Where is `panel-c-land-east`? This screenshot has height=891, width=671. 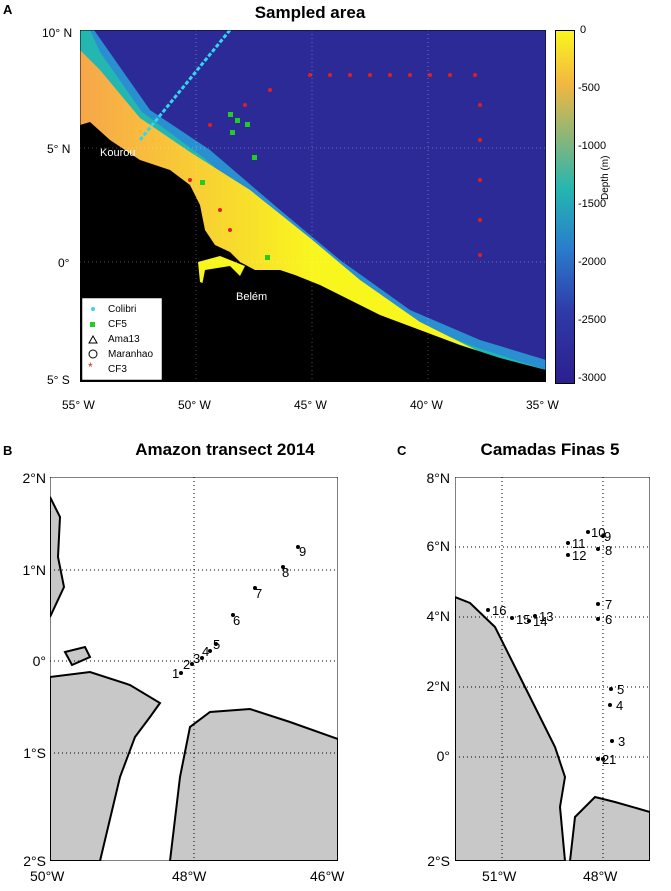
panel-c-land-east is located at coordinates (609, 828).